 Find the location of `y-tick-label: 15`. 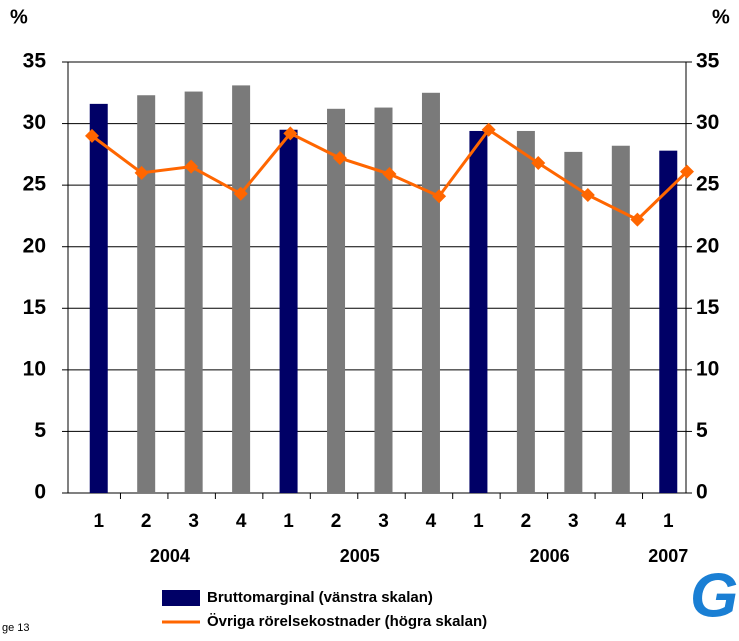

y-tick-label: 15 is located at coordinates (35, 307).